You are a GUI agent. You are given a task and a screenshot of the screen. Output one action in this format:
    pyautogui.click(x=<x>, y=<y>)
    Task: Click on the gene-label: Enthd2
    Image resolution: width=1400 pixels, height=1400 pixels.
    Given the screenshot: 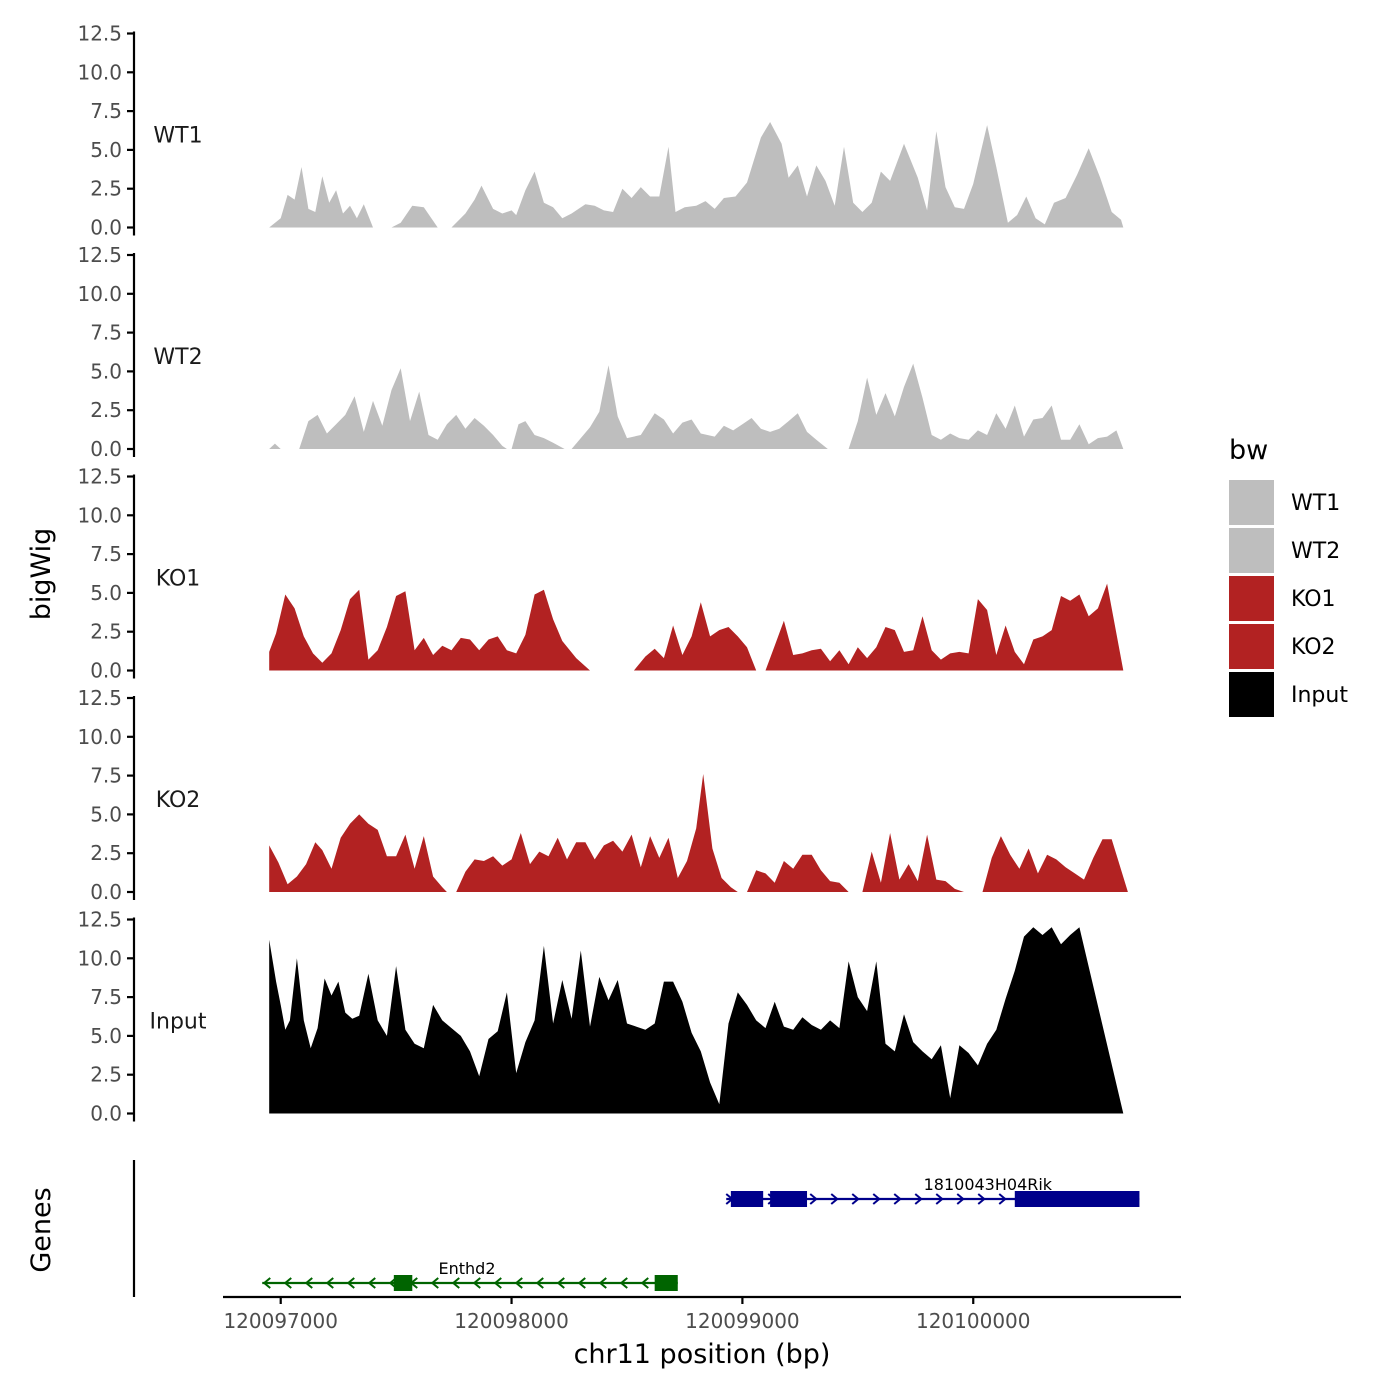 What is the action you would take?
    pyautogui.click(x=467, y=1268)
    